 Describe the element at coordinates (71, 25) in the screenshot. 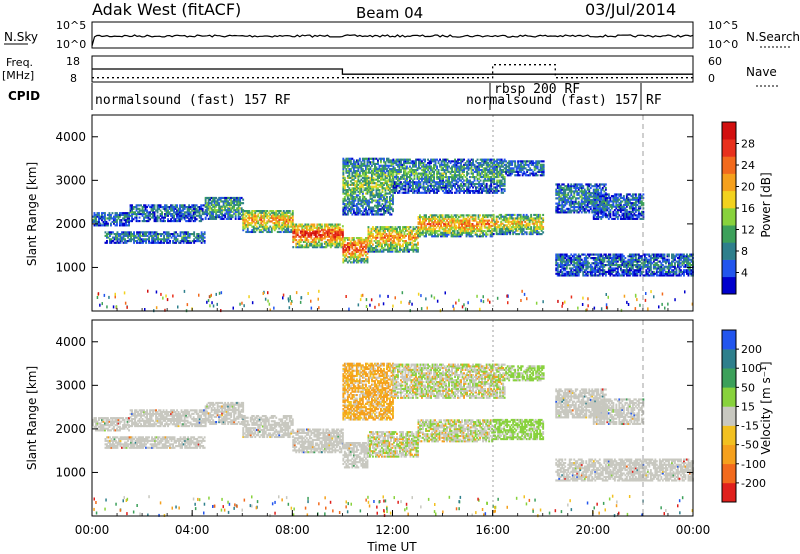

I see `nsky-tick-top: 10^5` at that location.